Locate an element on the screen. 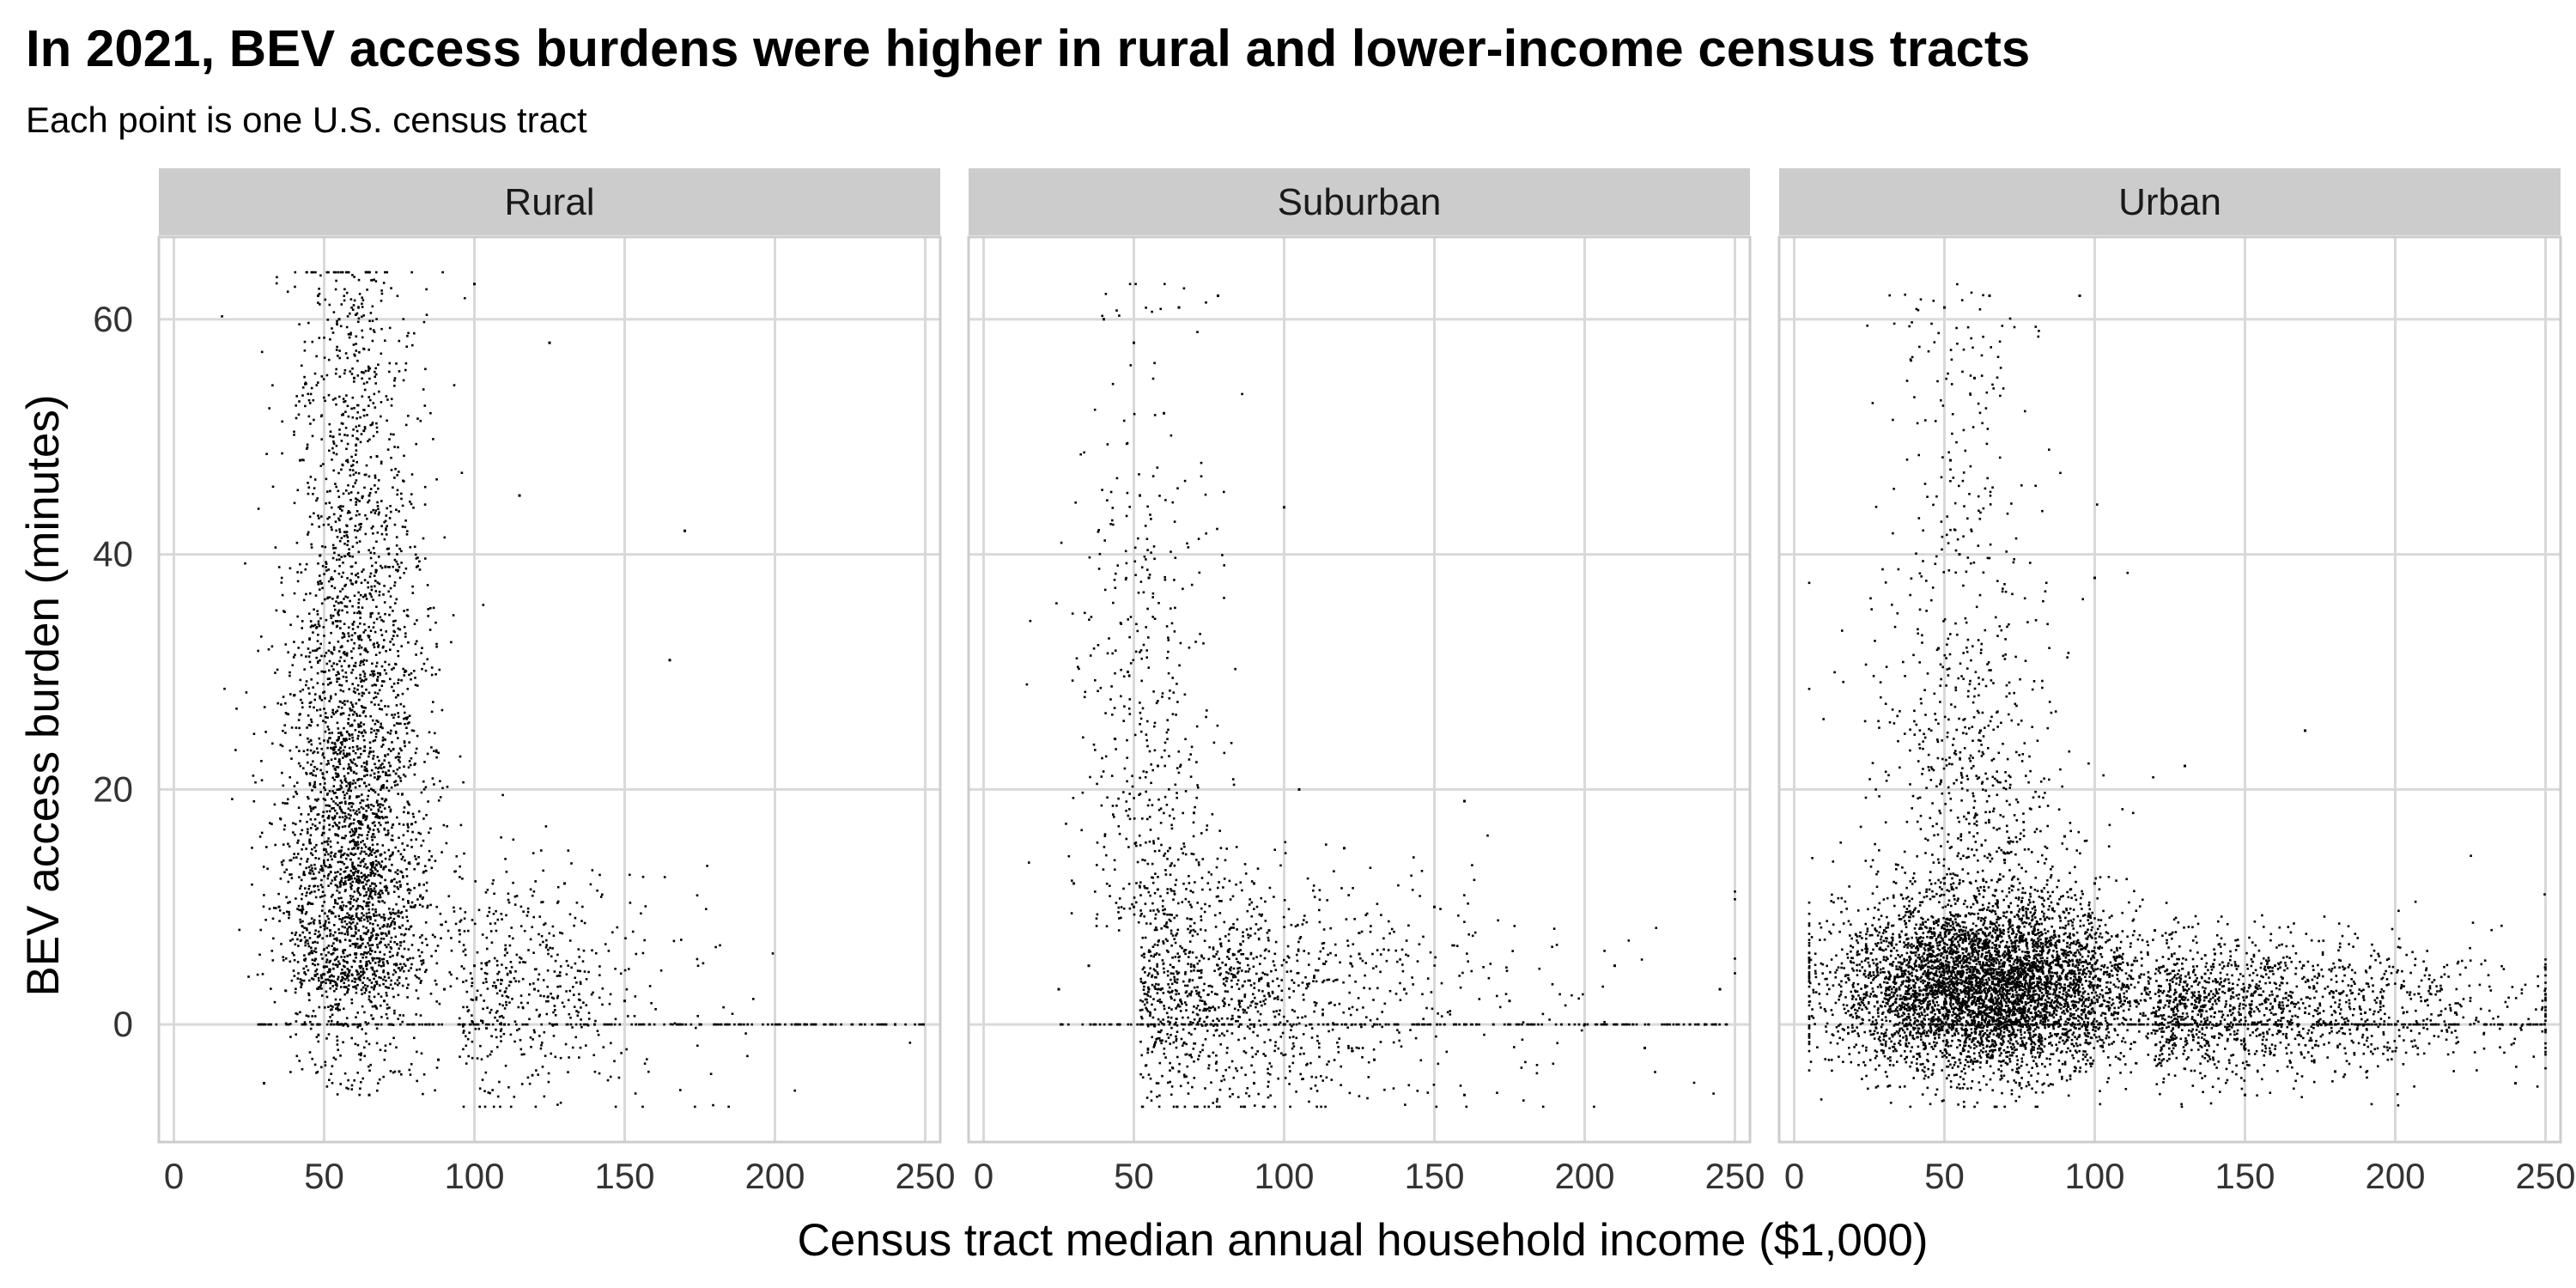  y-tick-label: 20 is located at coordinates (113, 789).